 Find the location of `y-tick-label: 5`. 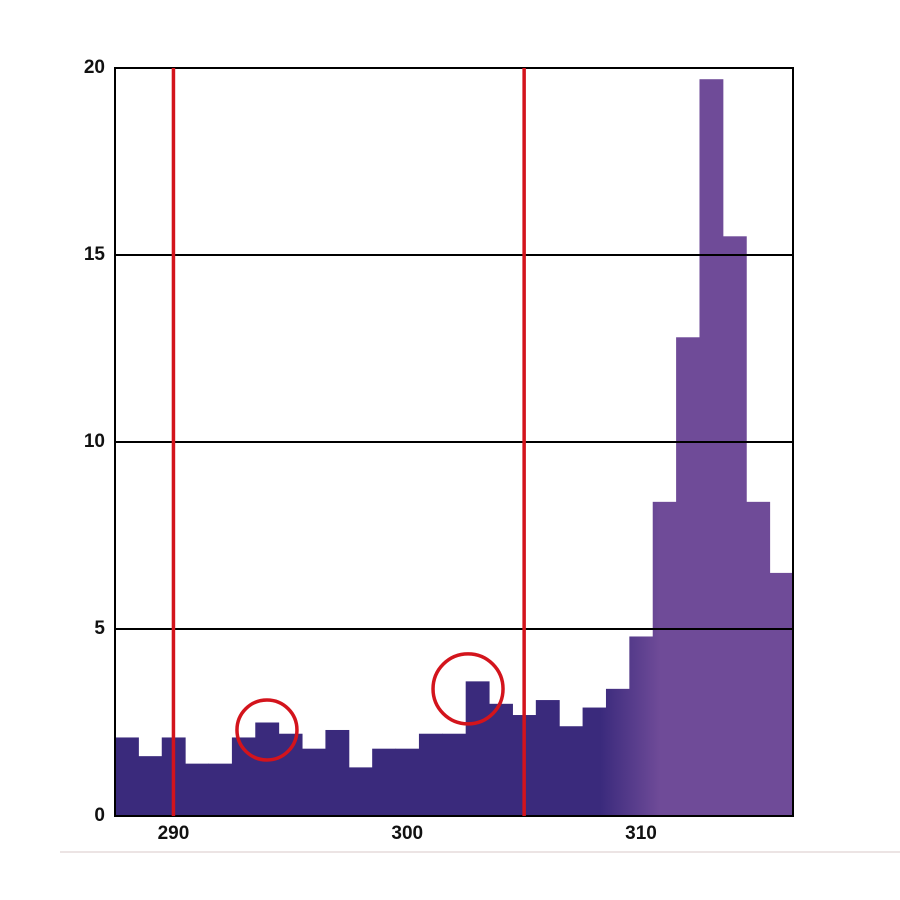

y-tick-label: 5 is located at coordinates (99, 628).